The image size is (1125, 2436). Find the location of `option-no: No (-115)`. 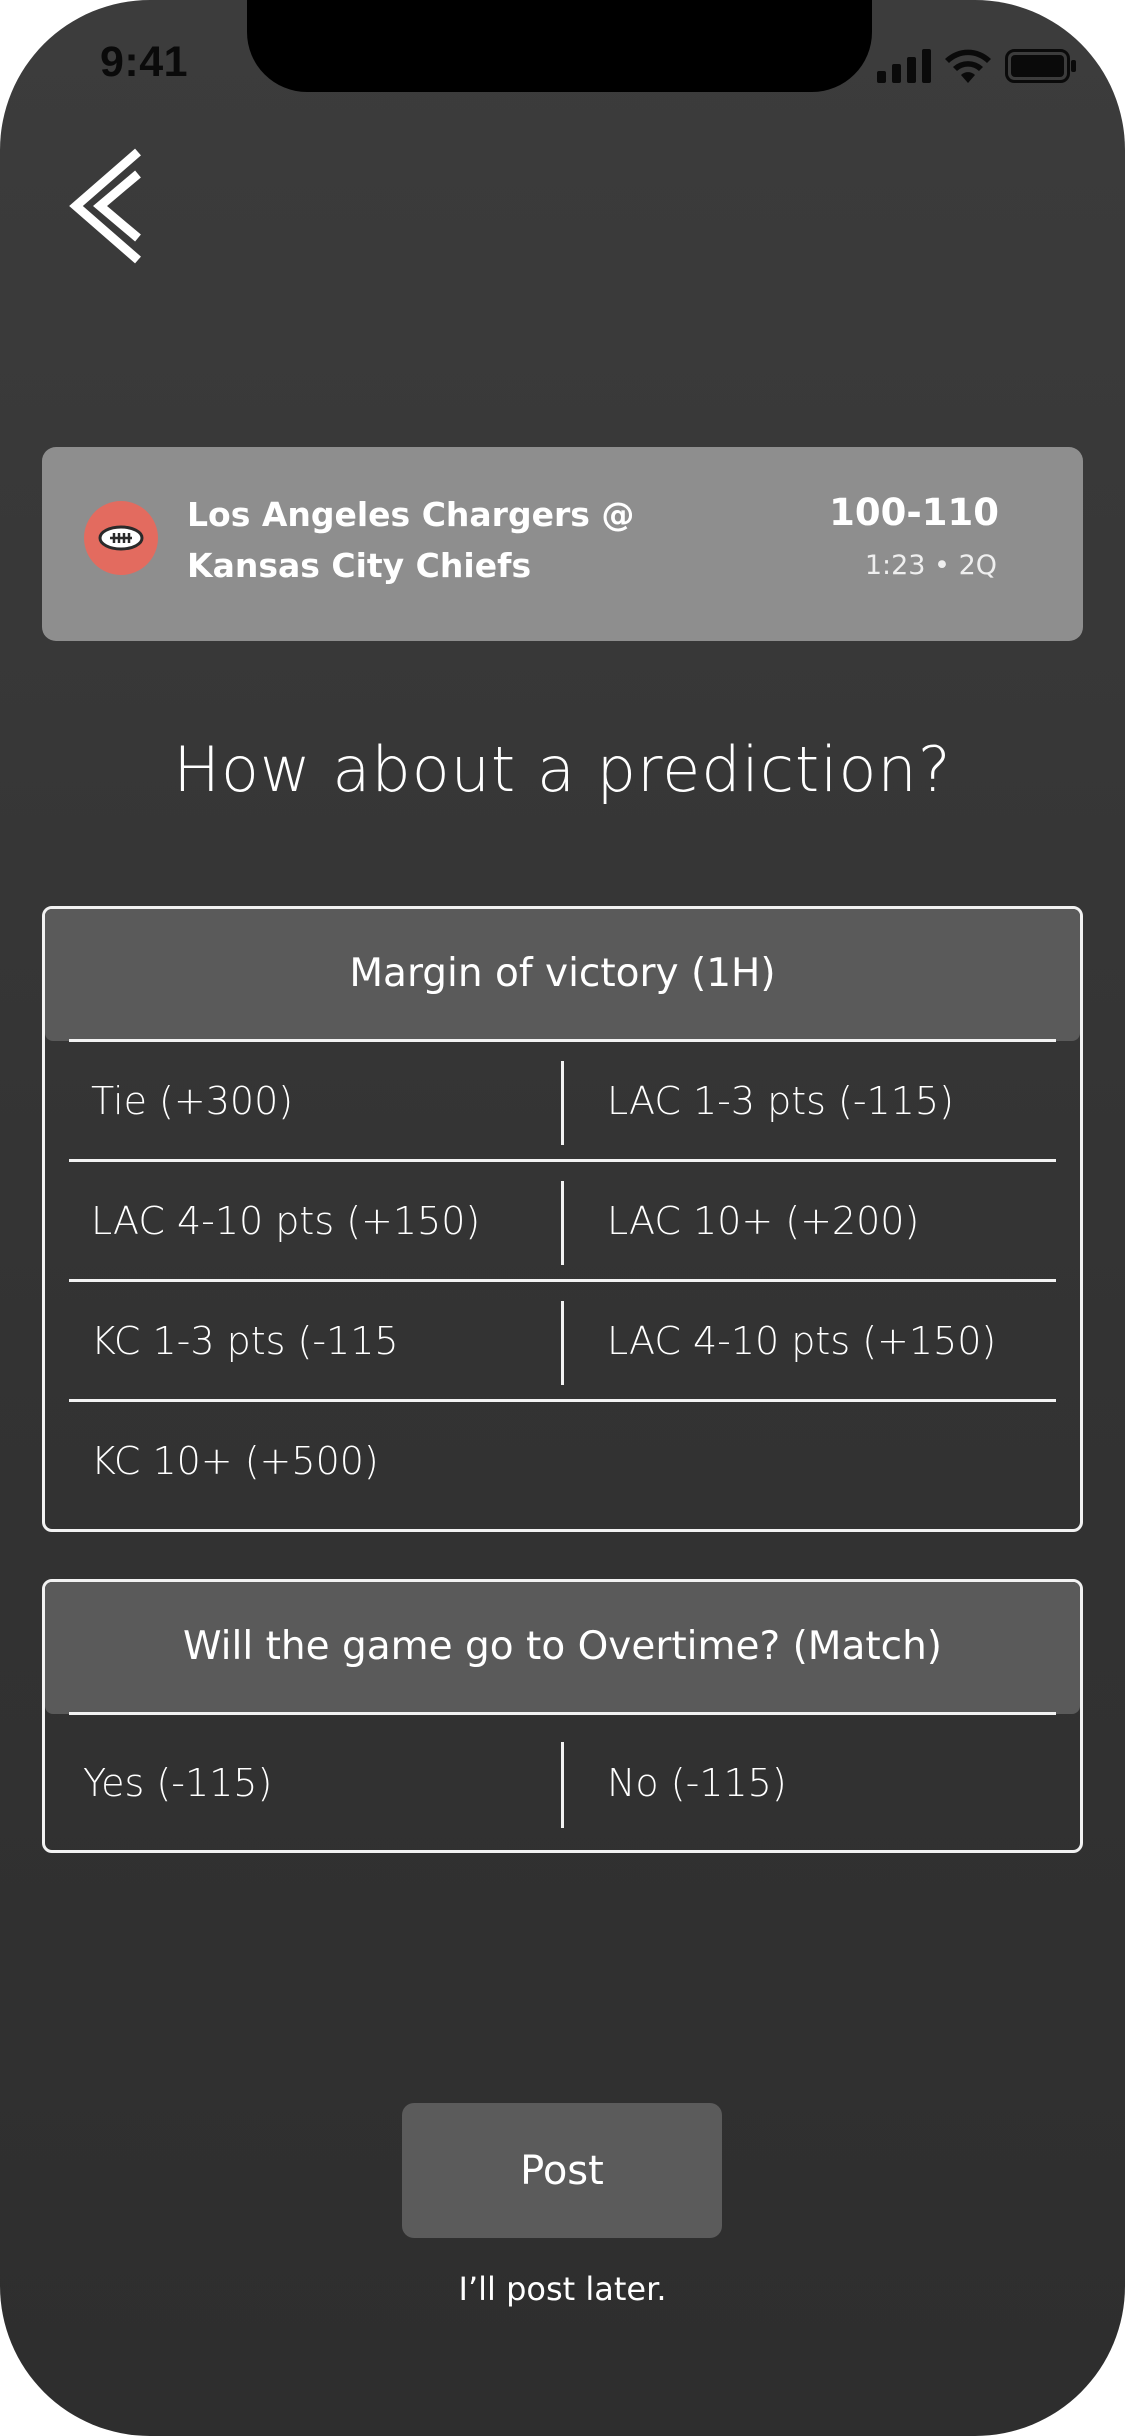

option-no: No (-115) is located at coordinates (697, 1783).